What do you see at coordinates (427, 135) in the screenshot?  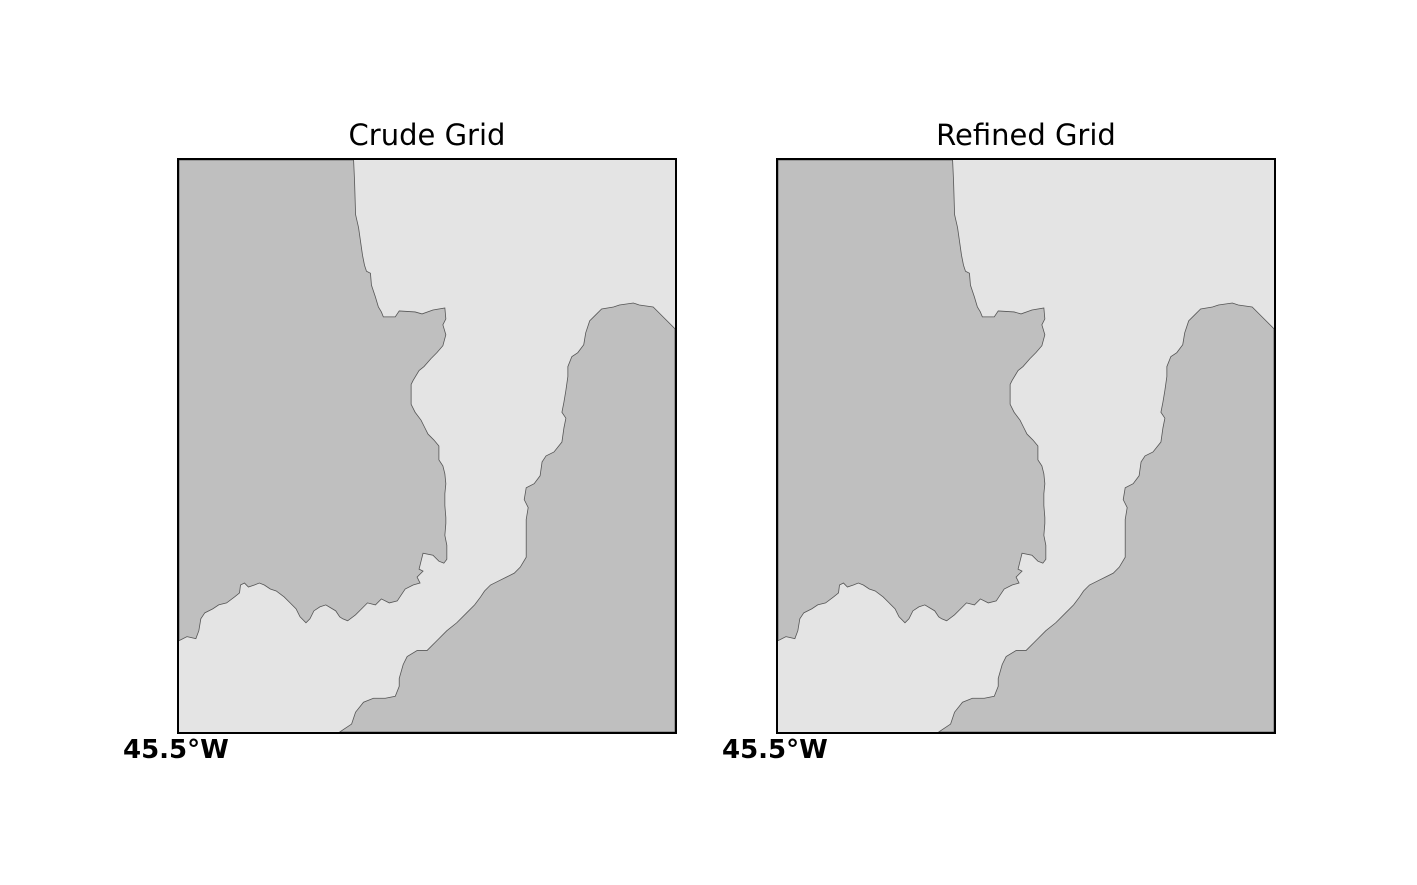 I see `panel-title-crude-grid: Crude Grid` at bounding box center [427, 135].